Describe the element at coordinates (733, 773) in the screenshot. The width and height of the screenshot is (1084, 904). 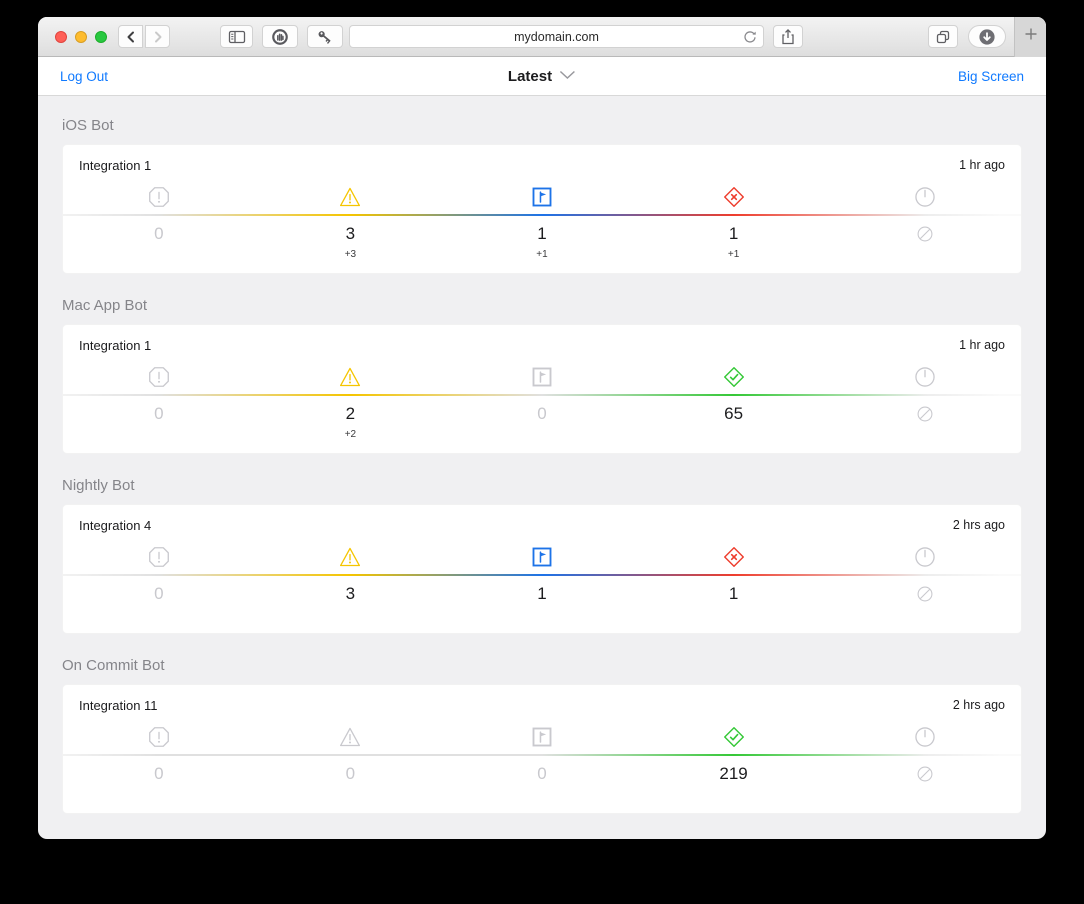
I see `metric-count: 219` at that location.